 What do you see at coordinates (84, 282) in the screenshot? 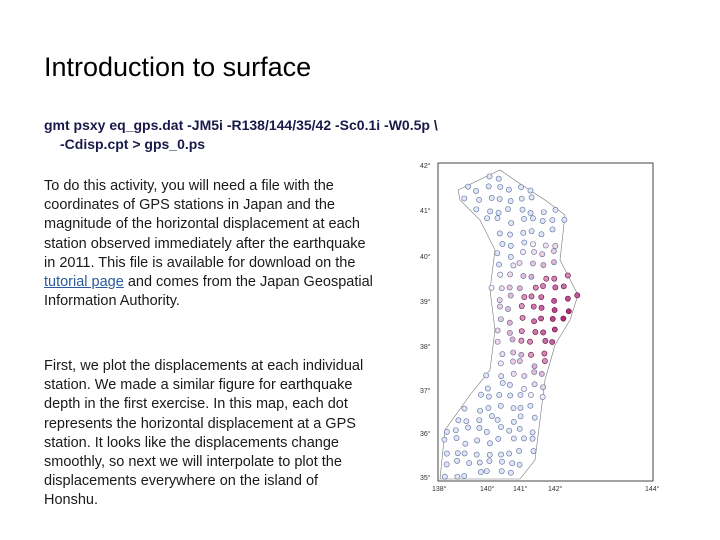
I see `link: tutorial page` at bounding box center [84, 282].